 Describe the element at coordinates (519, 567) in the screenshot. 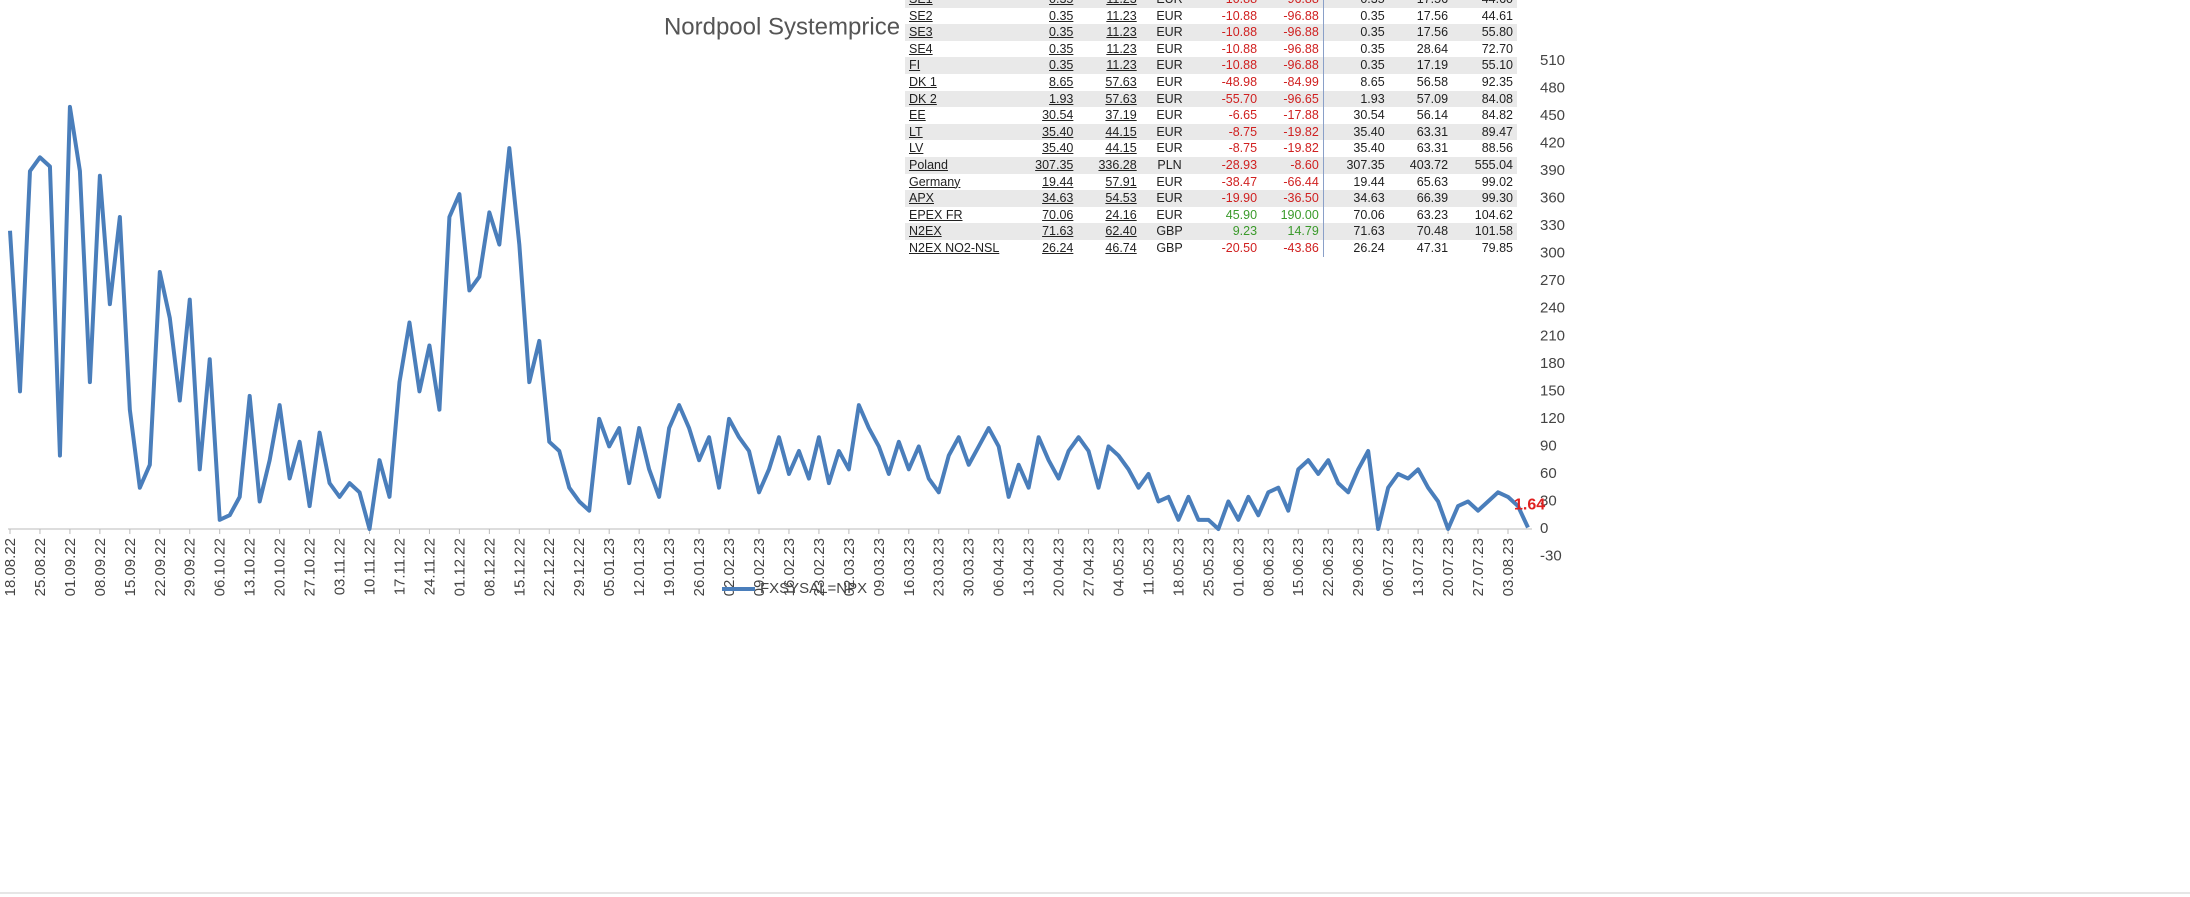

I see `x-tick-label: 15.12.22` at that location.